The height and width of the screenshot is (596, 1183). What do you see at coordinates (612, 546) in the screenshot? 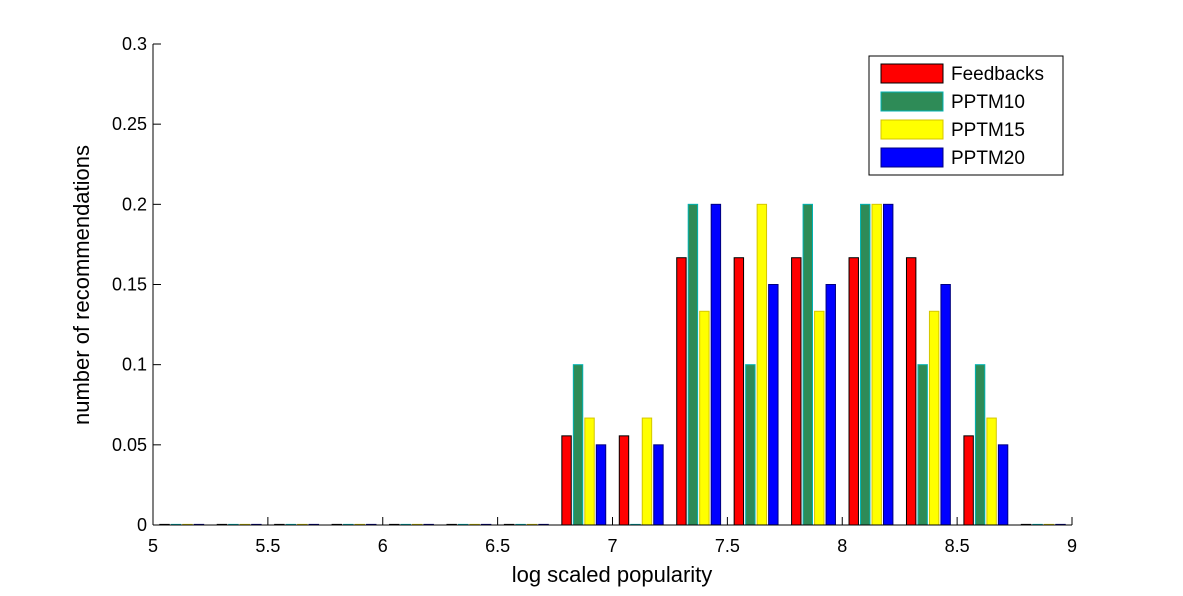
I see `x-tick-label: 7` at bounding box center [612, 546].